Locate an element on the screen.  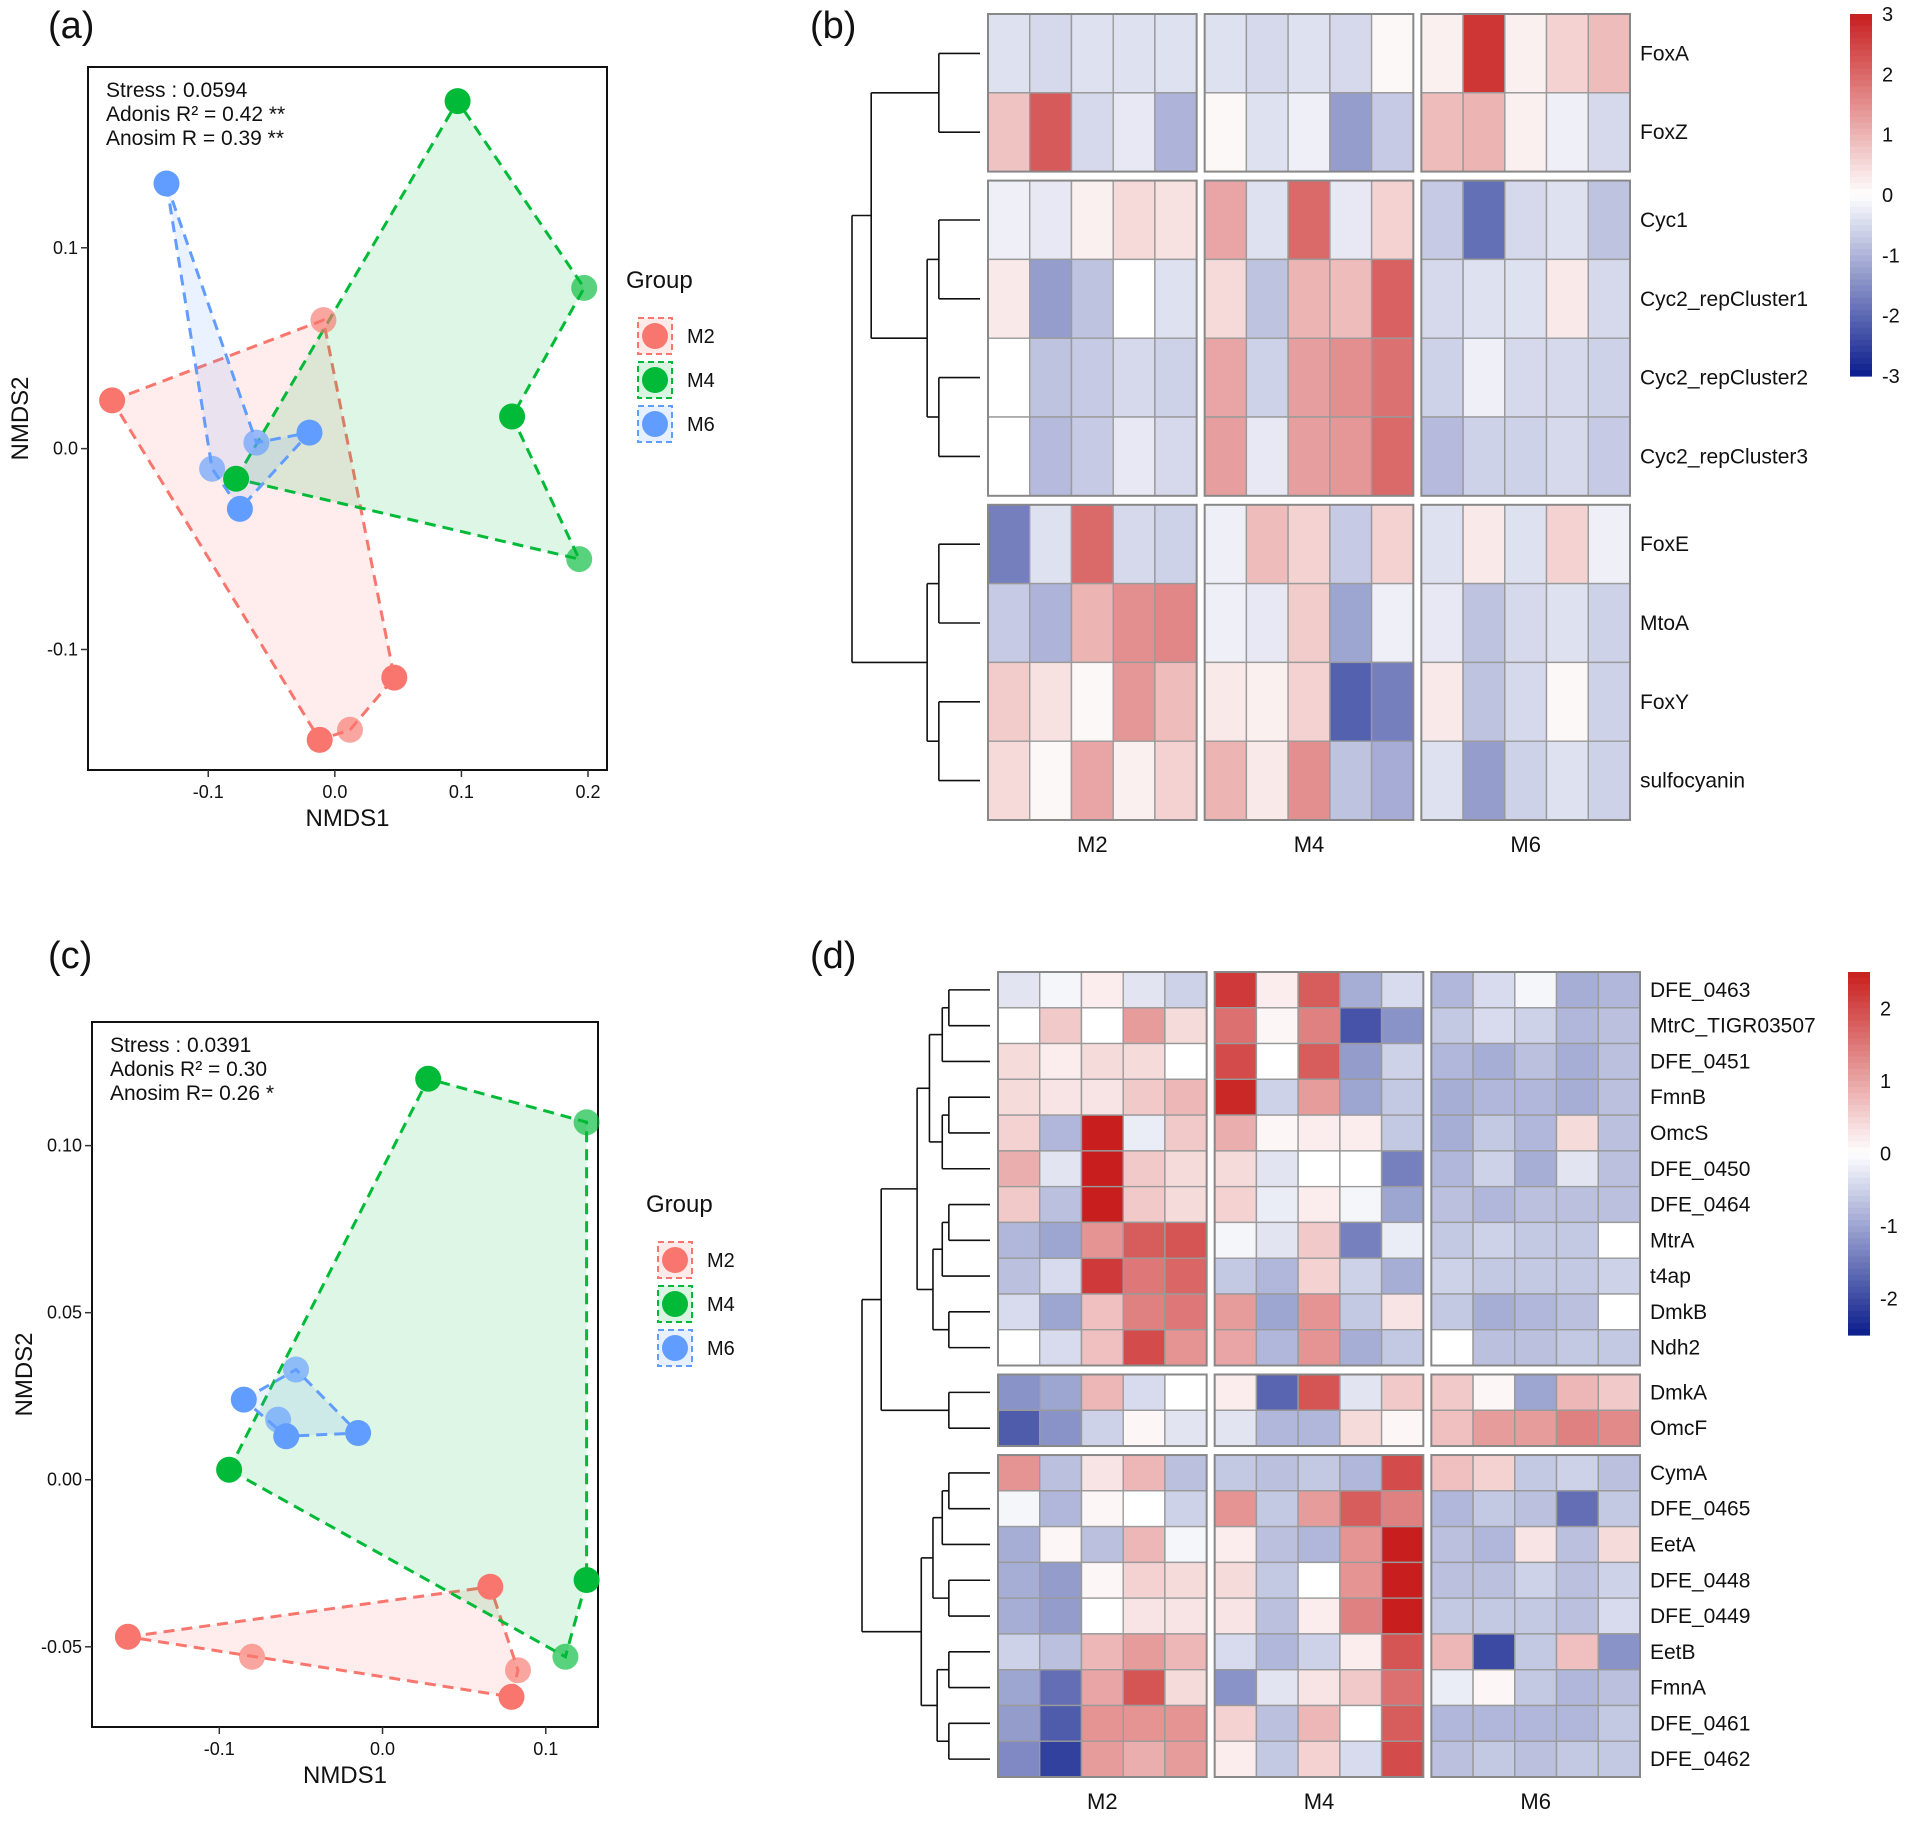
legend-marker-m2 is located at coordinates (655, 336).